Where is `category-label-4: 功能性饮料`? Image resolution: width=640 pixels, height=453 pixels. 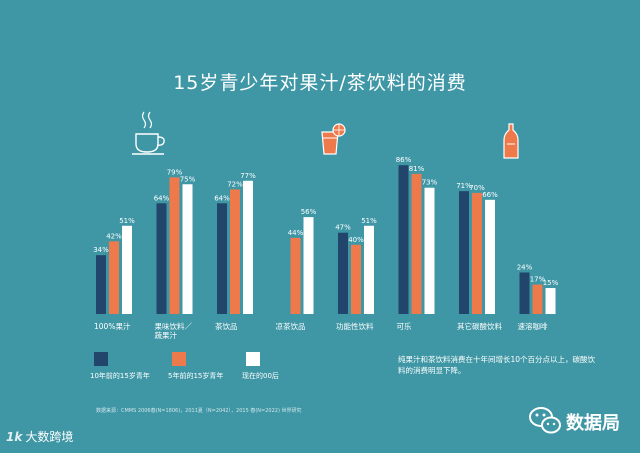 category-label-4: 功能性饮料 is located at coordinates (355, 326).